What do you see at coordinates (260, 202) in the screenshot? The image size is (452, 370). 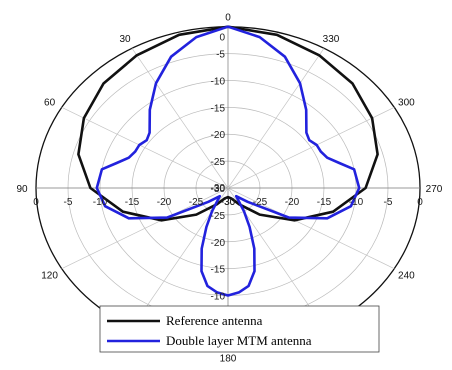 I see `radial-tick-label-right: -25` at bounding box center [260, 202].